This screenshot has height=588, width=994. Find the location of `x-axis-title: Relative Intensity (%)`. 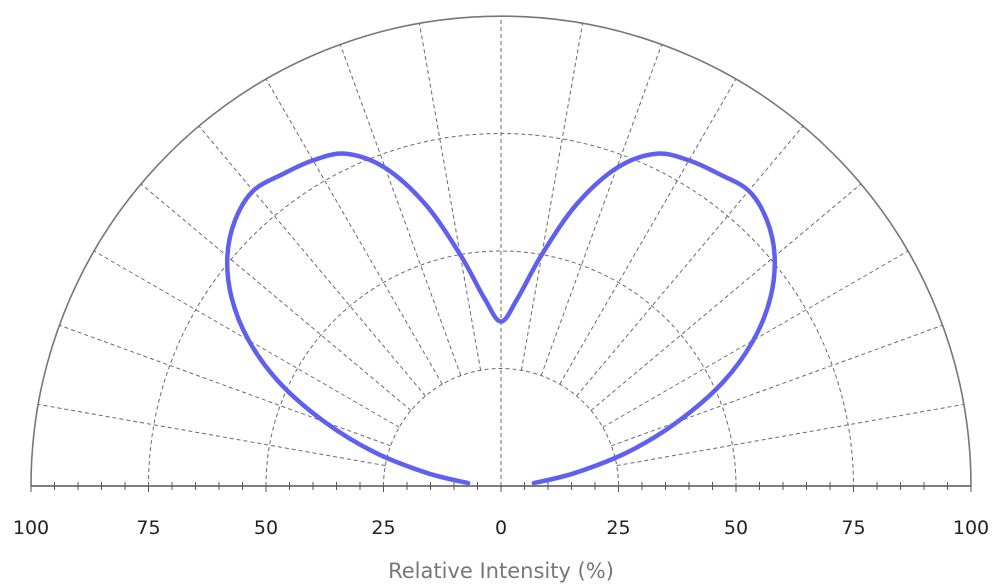

x-axis-title: Relative Intensity (%) is located at coordinates (501, 571).